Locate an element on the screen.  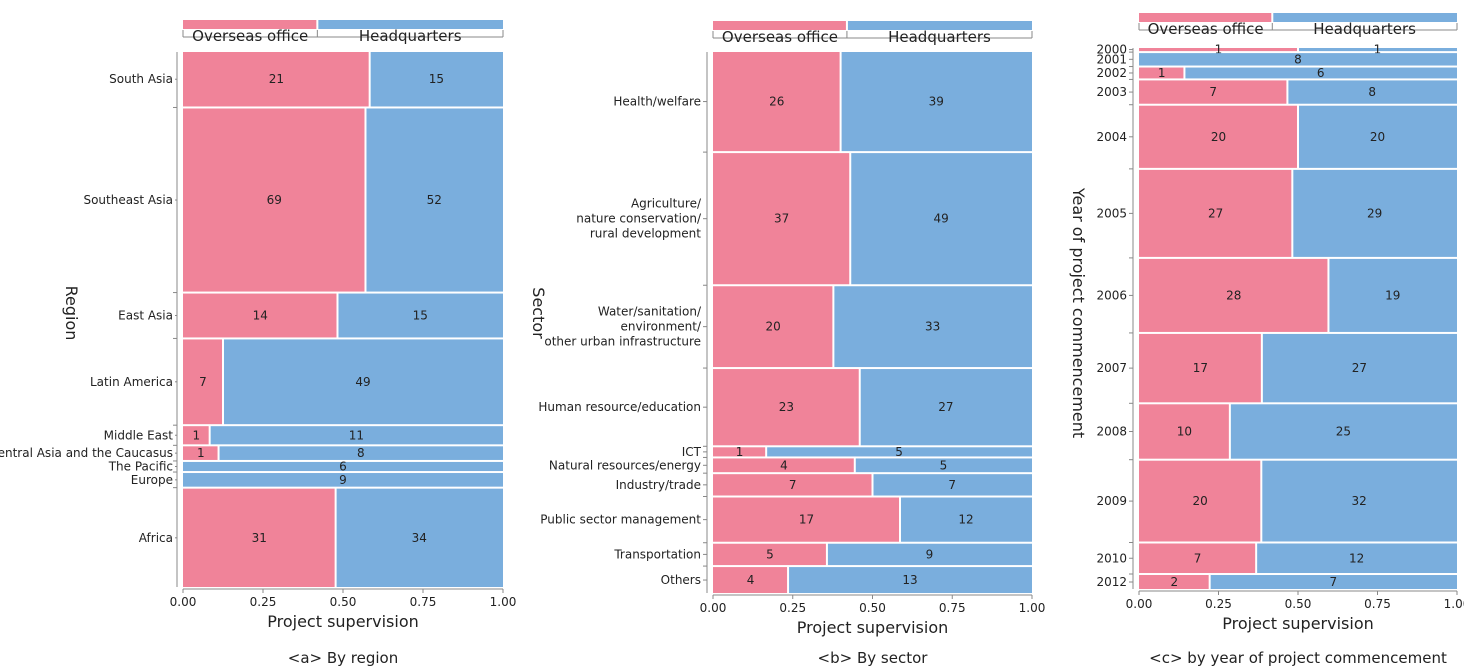
category-label: Africa is located at coordinates (156, 538).